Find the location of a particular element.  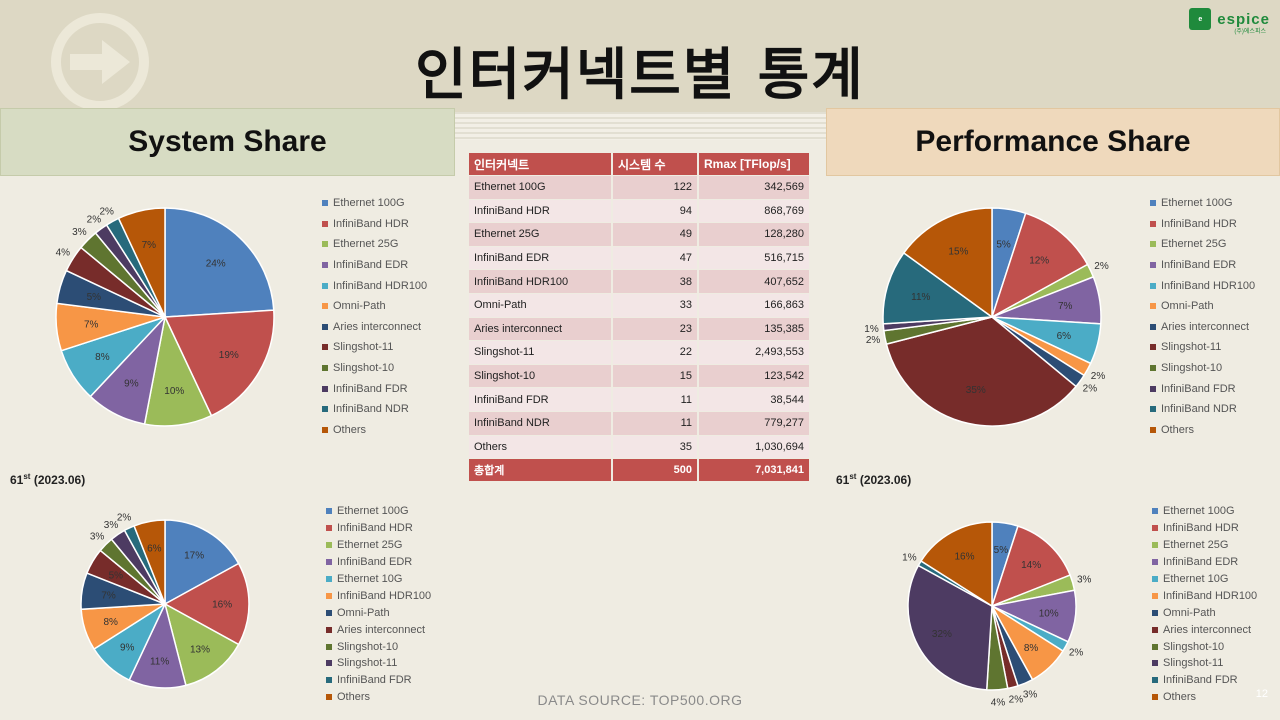

legend-item: Omni-Path is located at coordinates (1204, 612).